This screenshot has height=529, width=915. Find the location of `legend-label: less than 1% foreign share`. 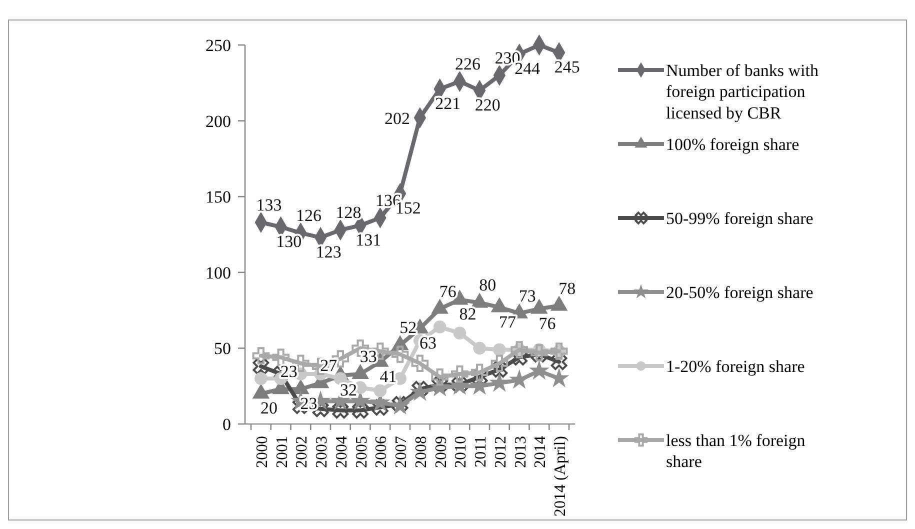

legend-label: less than 1% foreign share is located at coordinates (736, 451).